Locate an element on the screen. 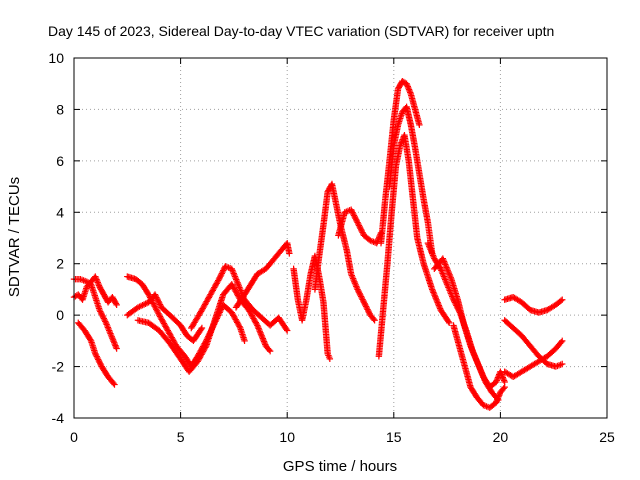 Image resolution: width=640 pixels, height=480 pixels. y-tick-label: 8 is located at coordinates (60, 109).